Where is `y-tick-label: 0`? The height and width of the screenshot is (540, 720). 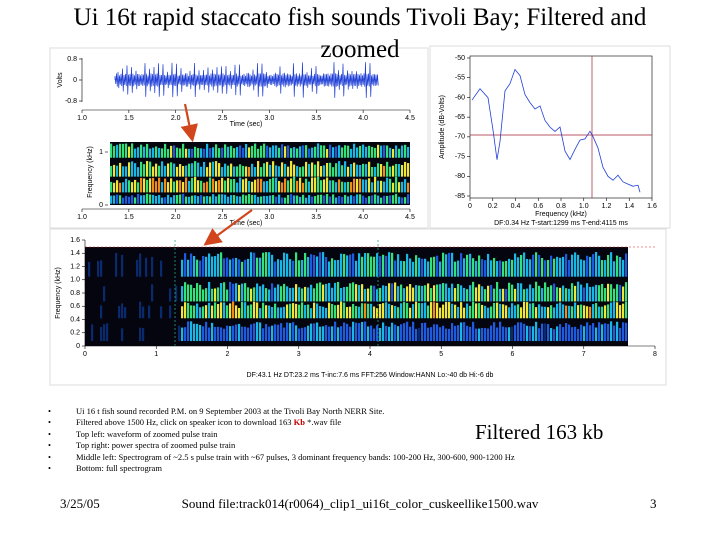 y-tick-label: 0 is located at coordinates (78, 346).